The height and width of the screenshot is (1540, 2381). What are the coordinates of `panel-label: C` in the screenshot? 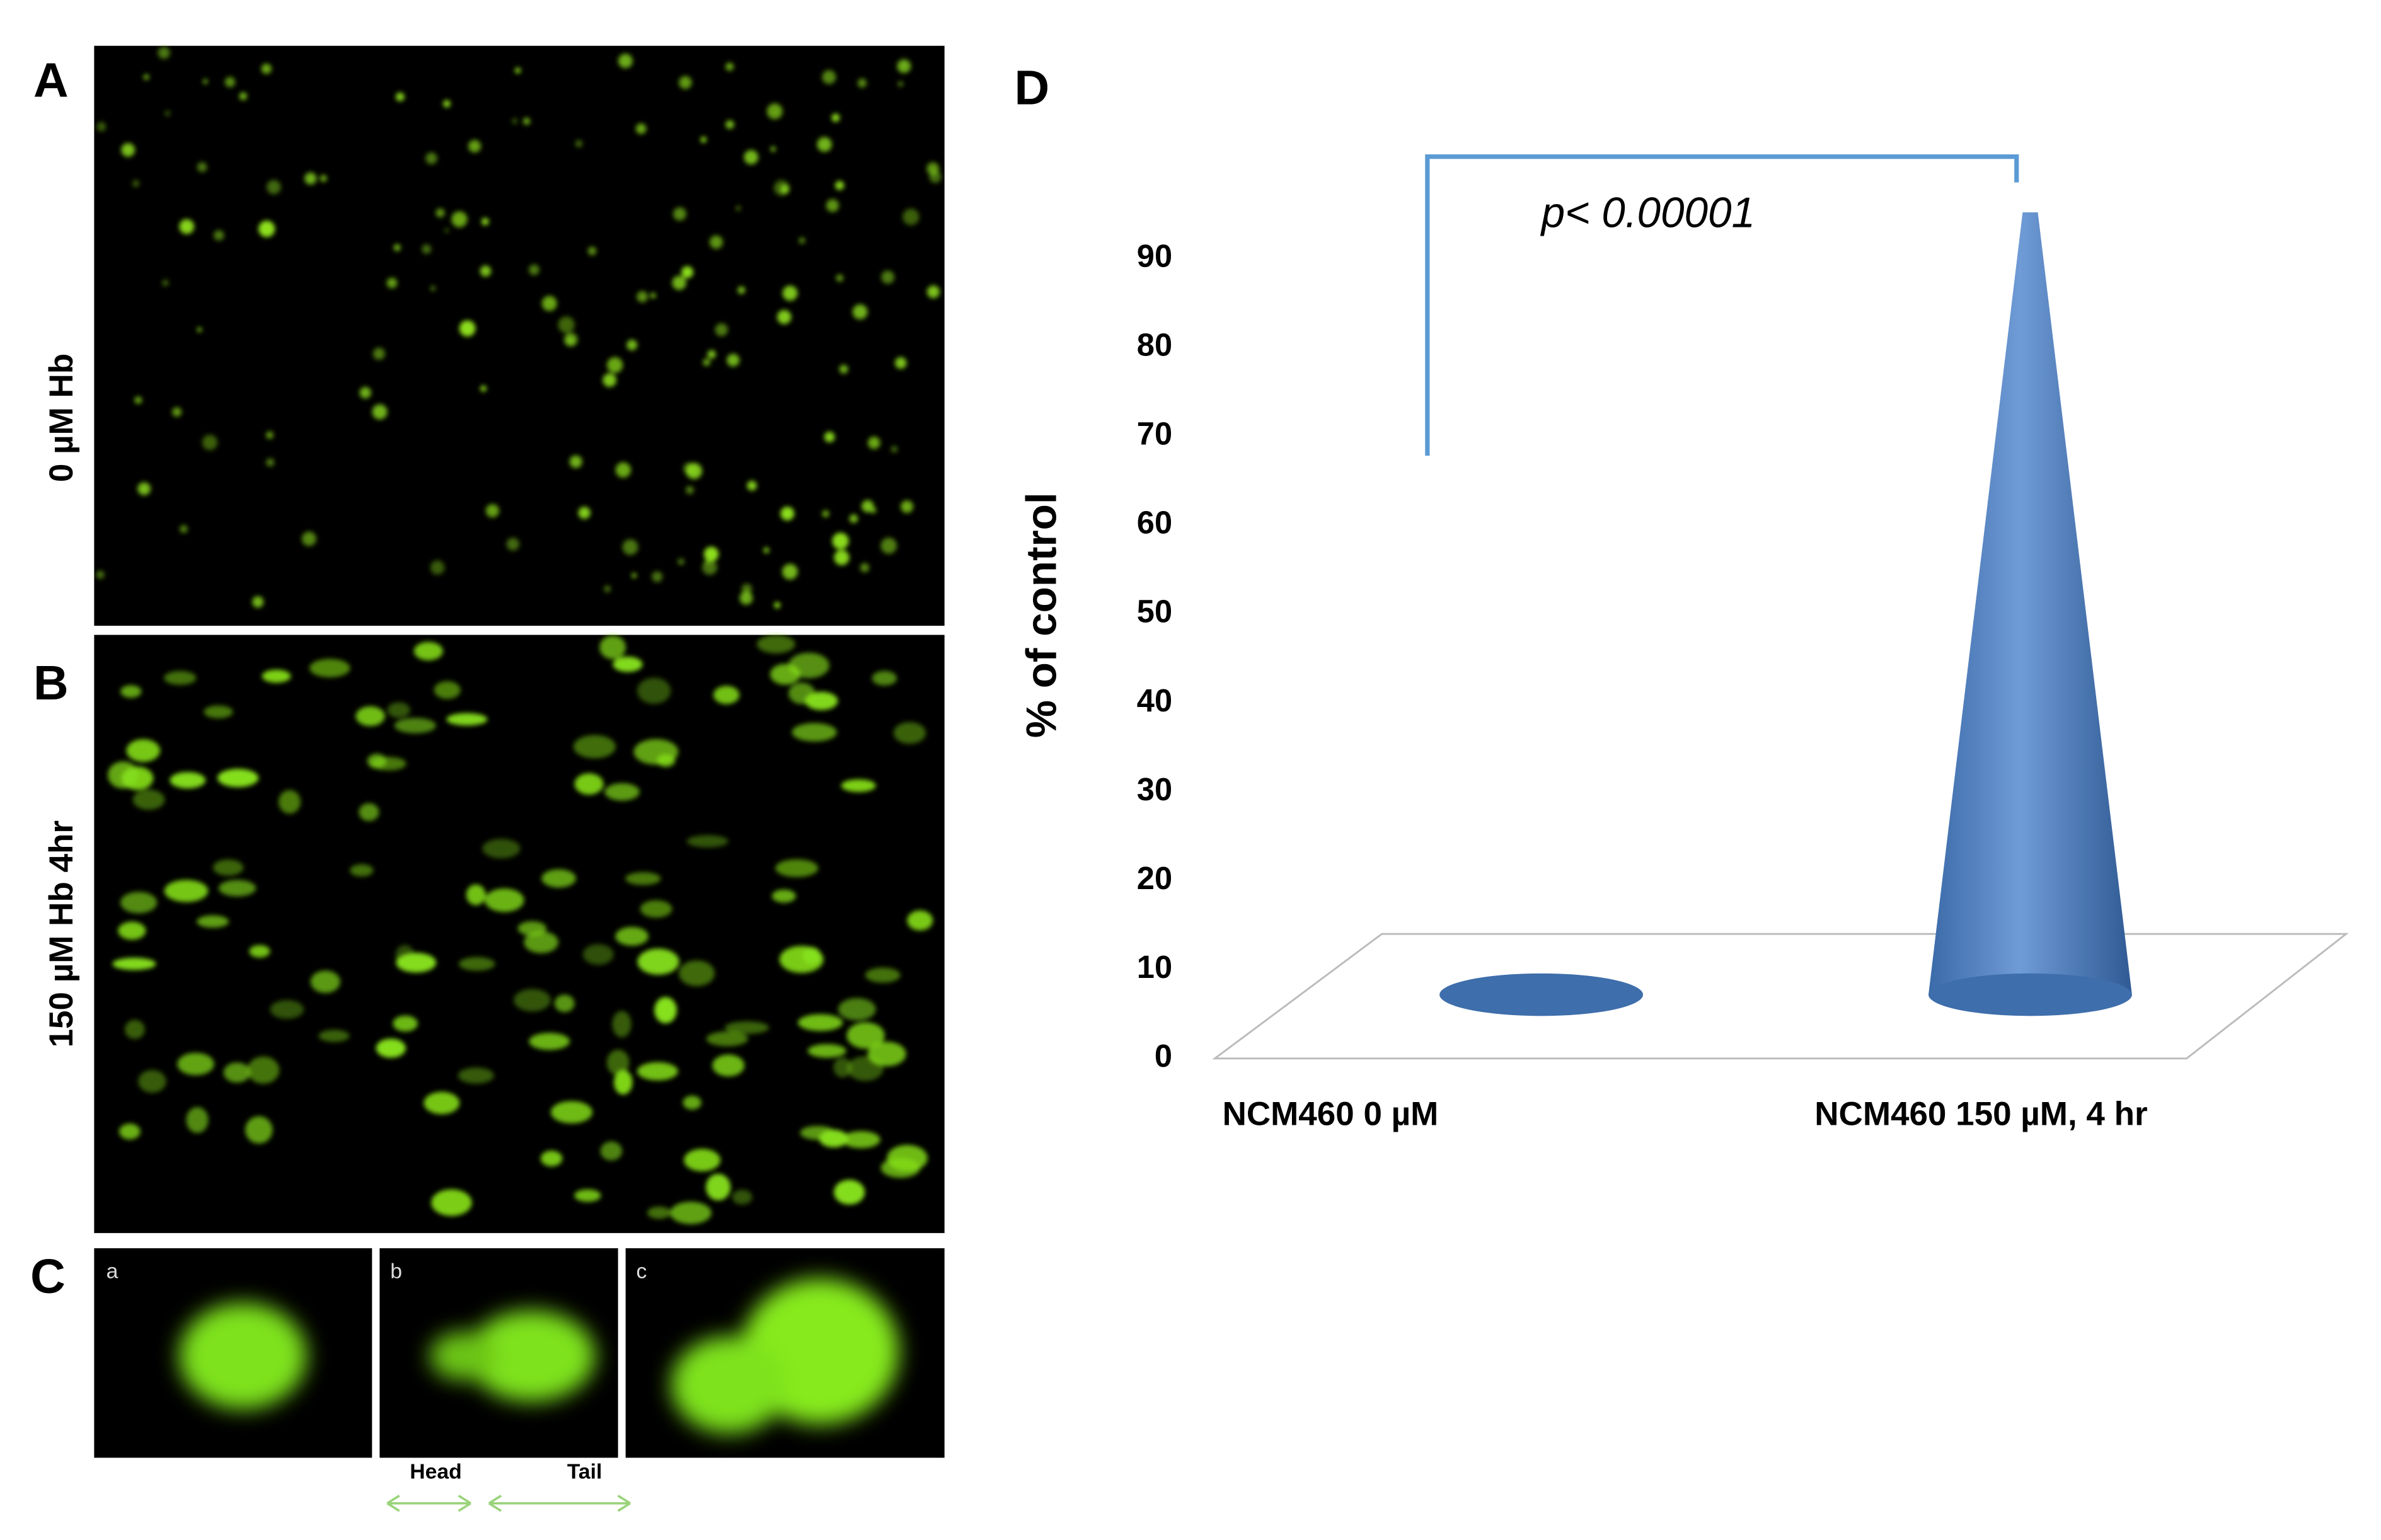 It's located at (48, 1277).